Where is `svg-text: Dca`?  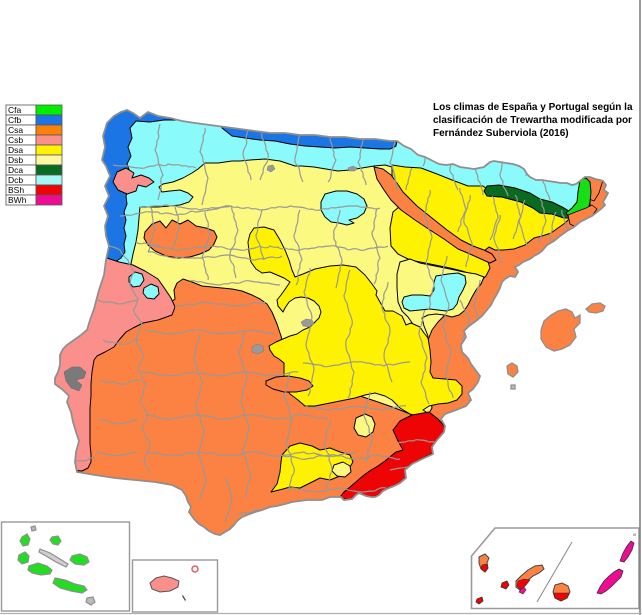
svg-text: Dca is located at coordinates (15, 170).